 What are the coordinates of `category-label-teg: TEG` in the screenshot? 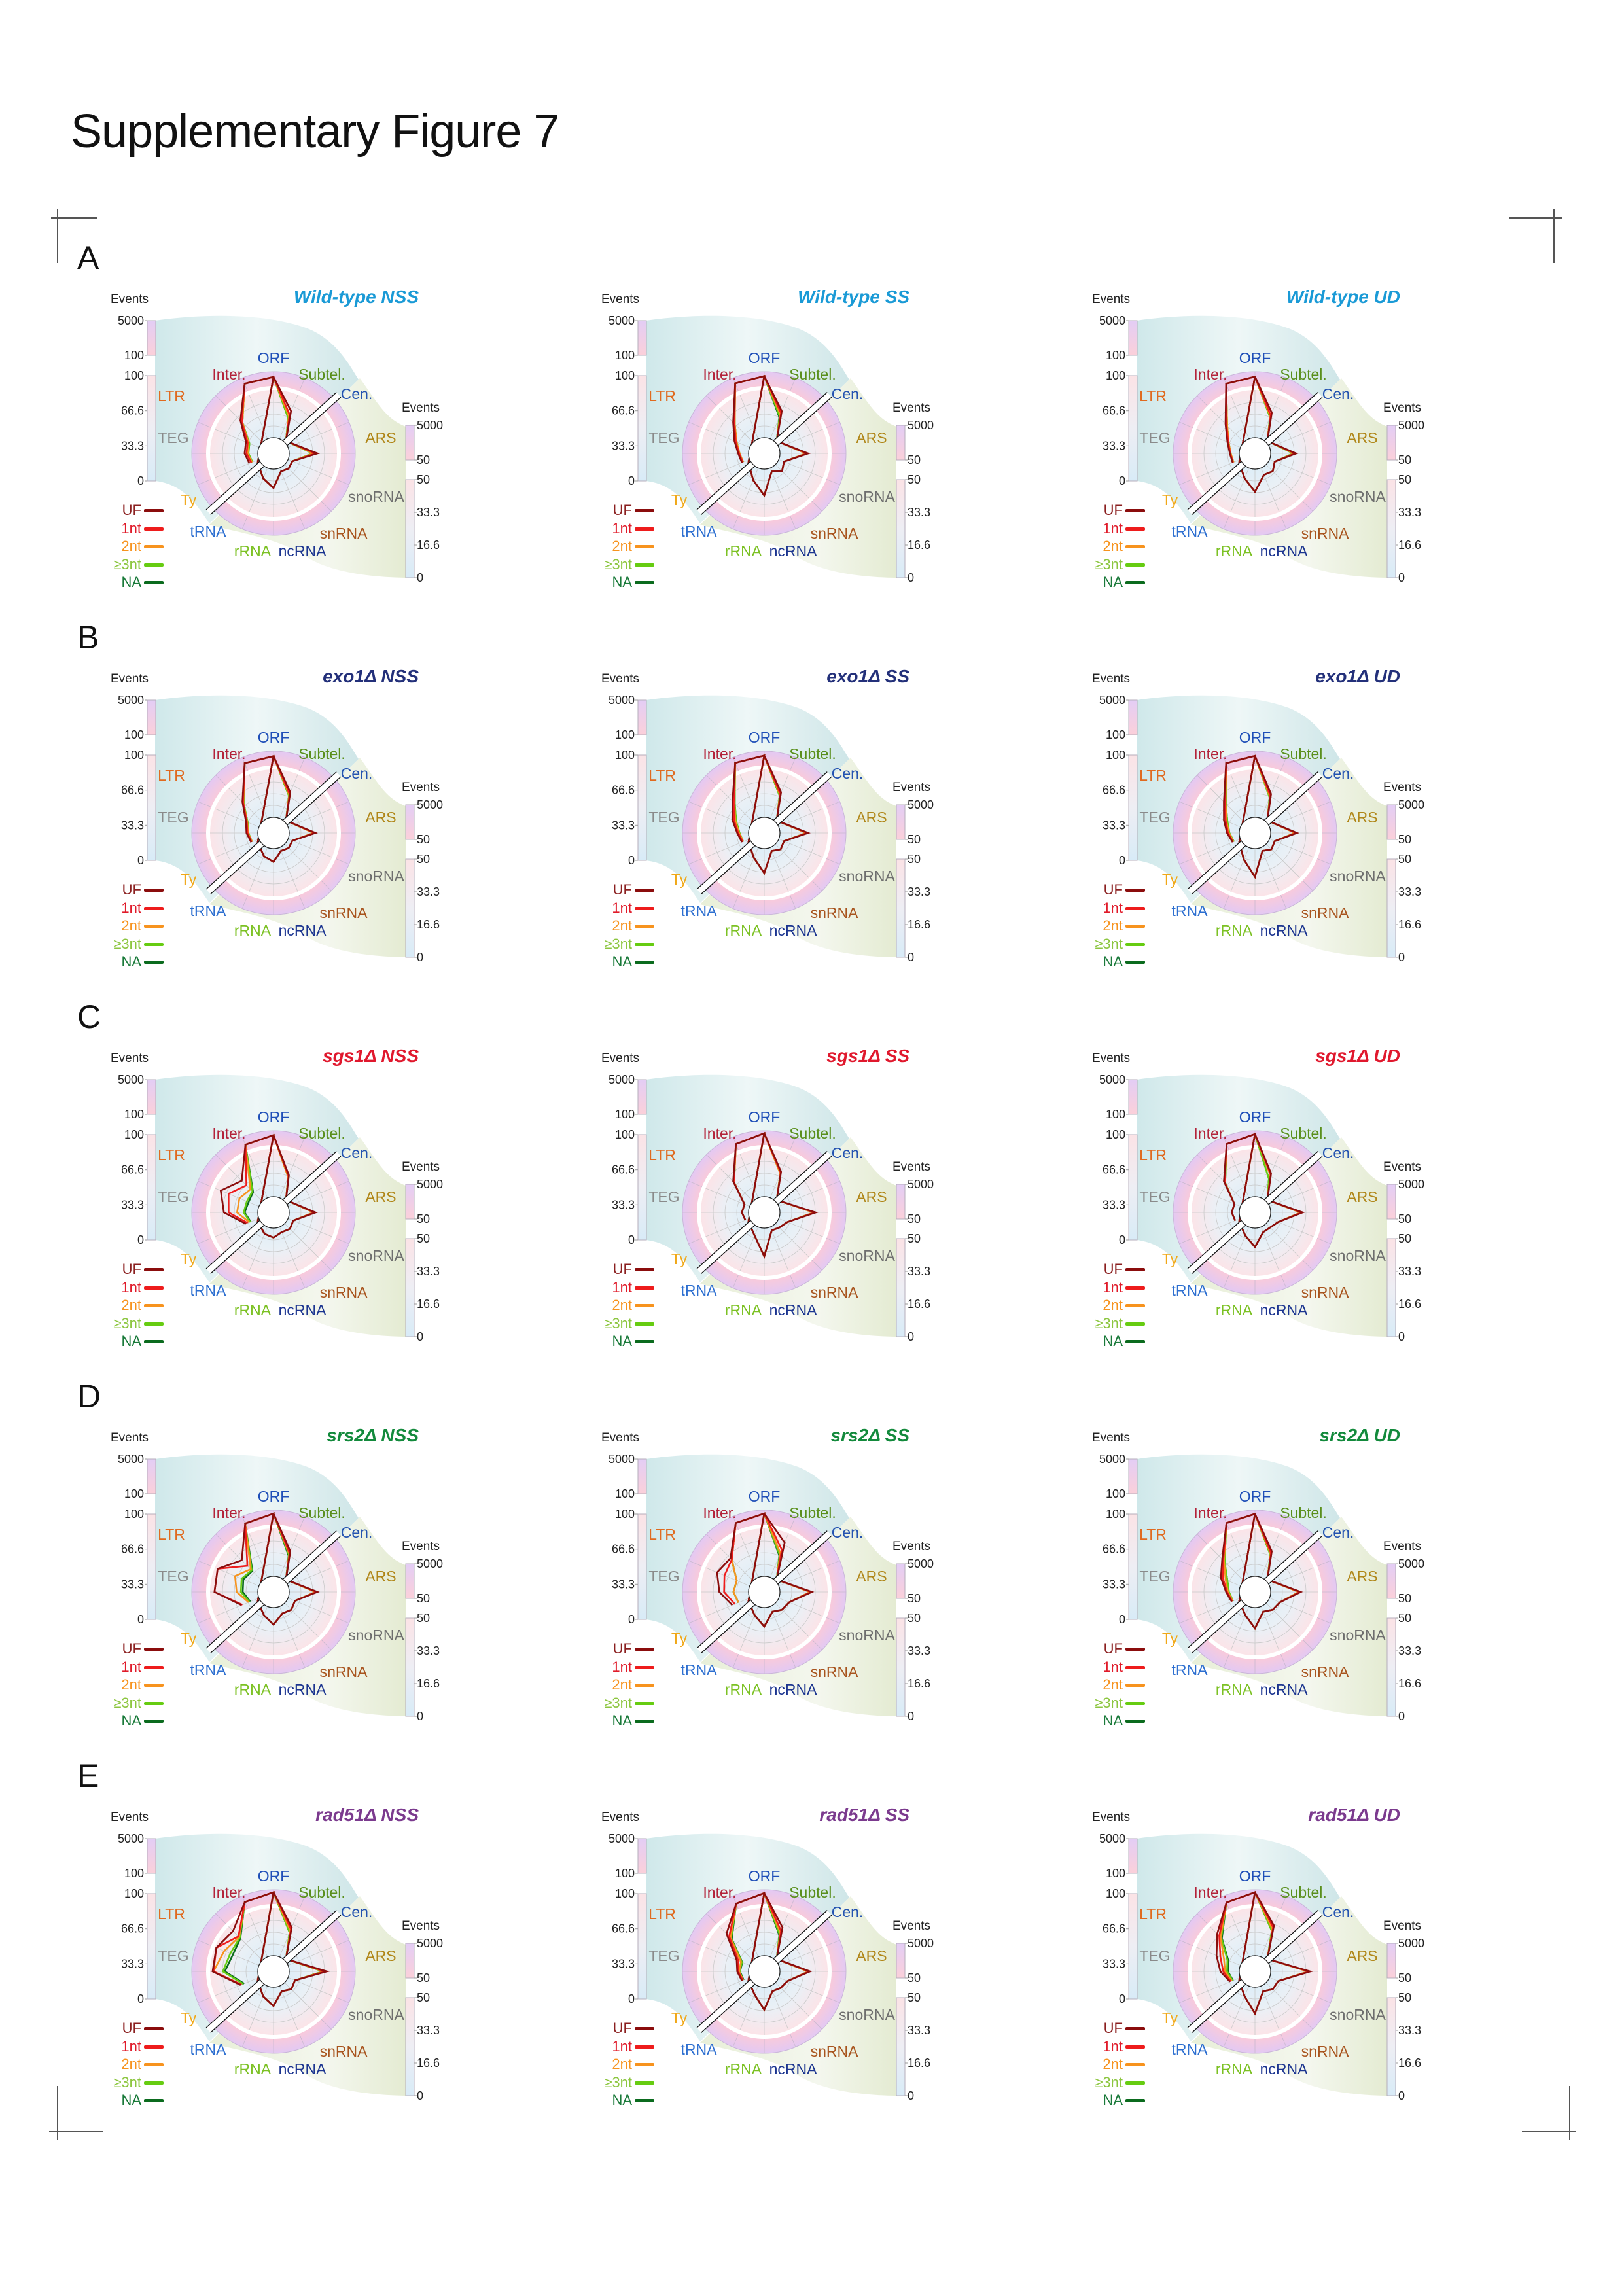 It's located at (173, 1577).